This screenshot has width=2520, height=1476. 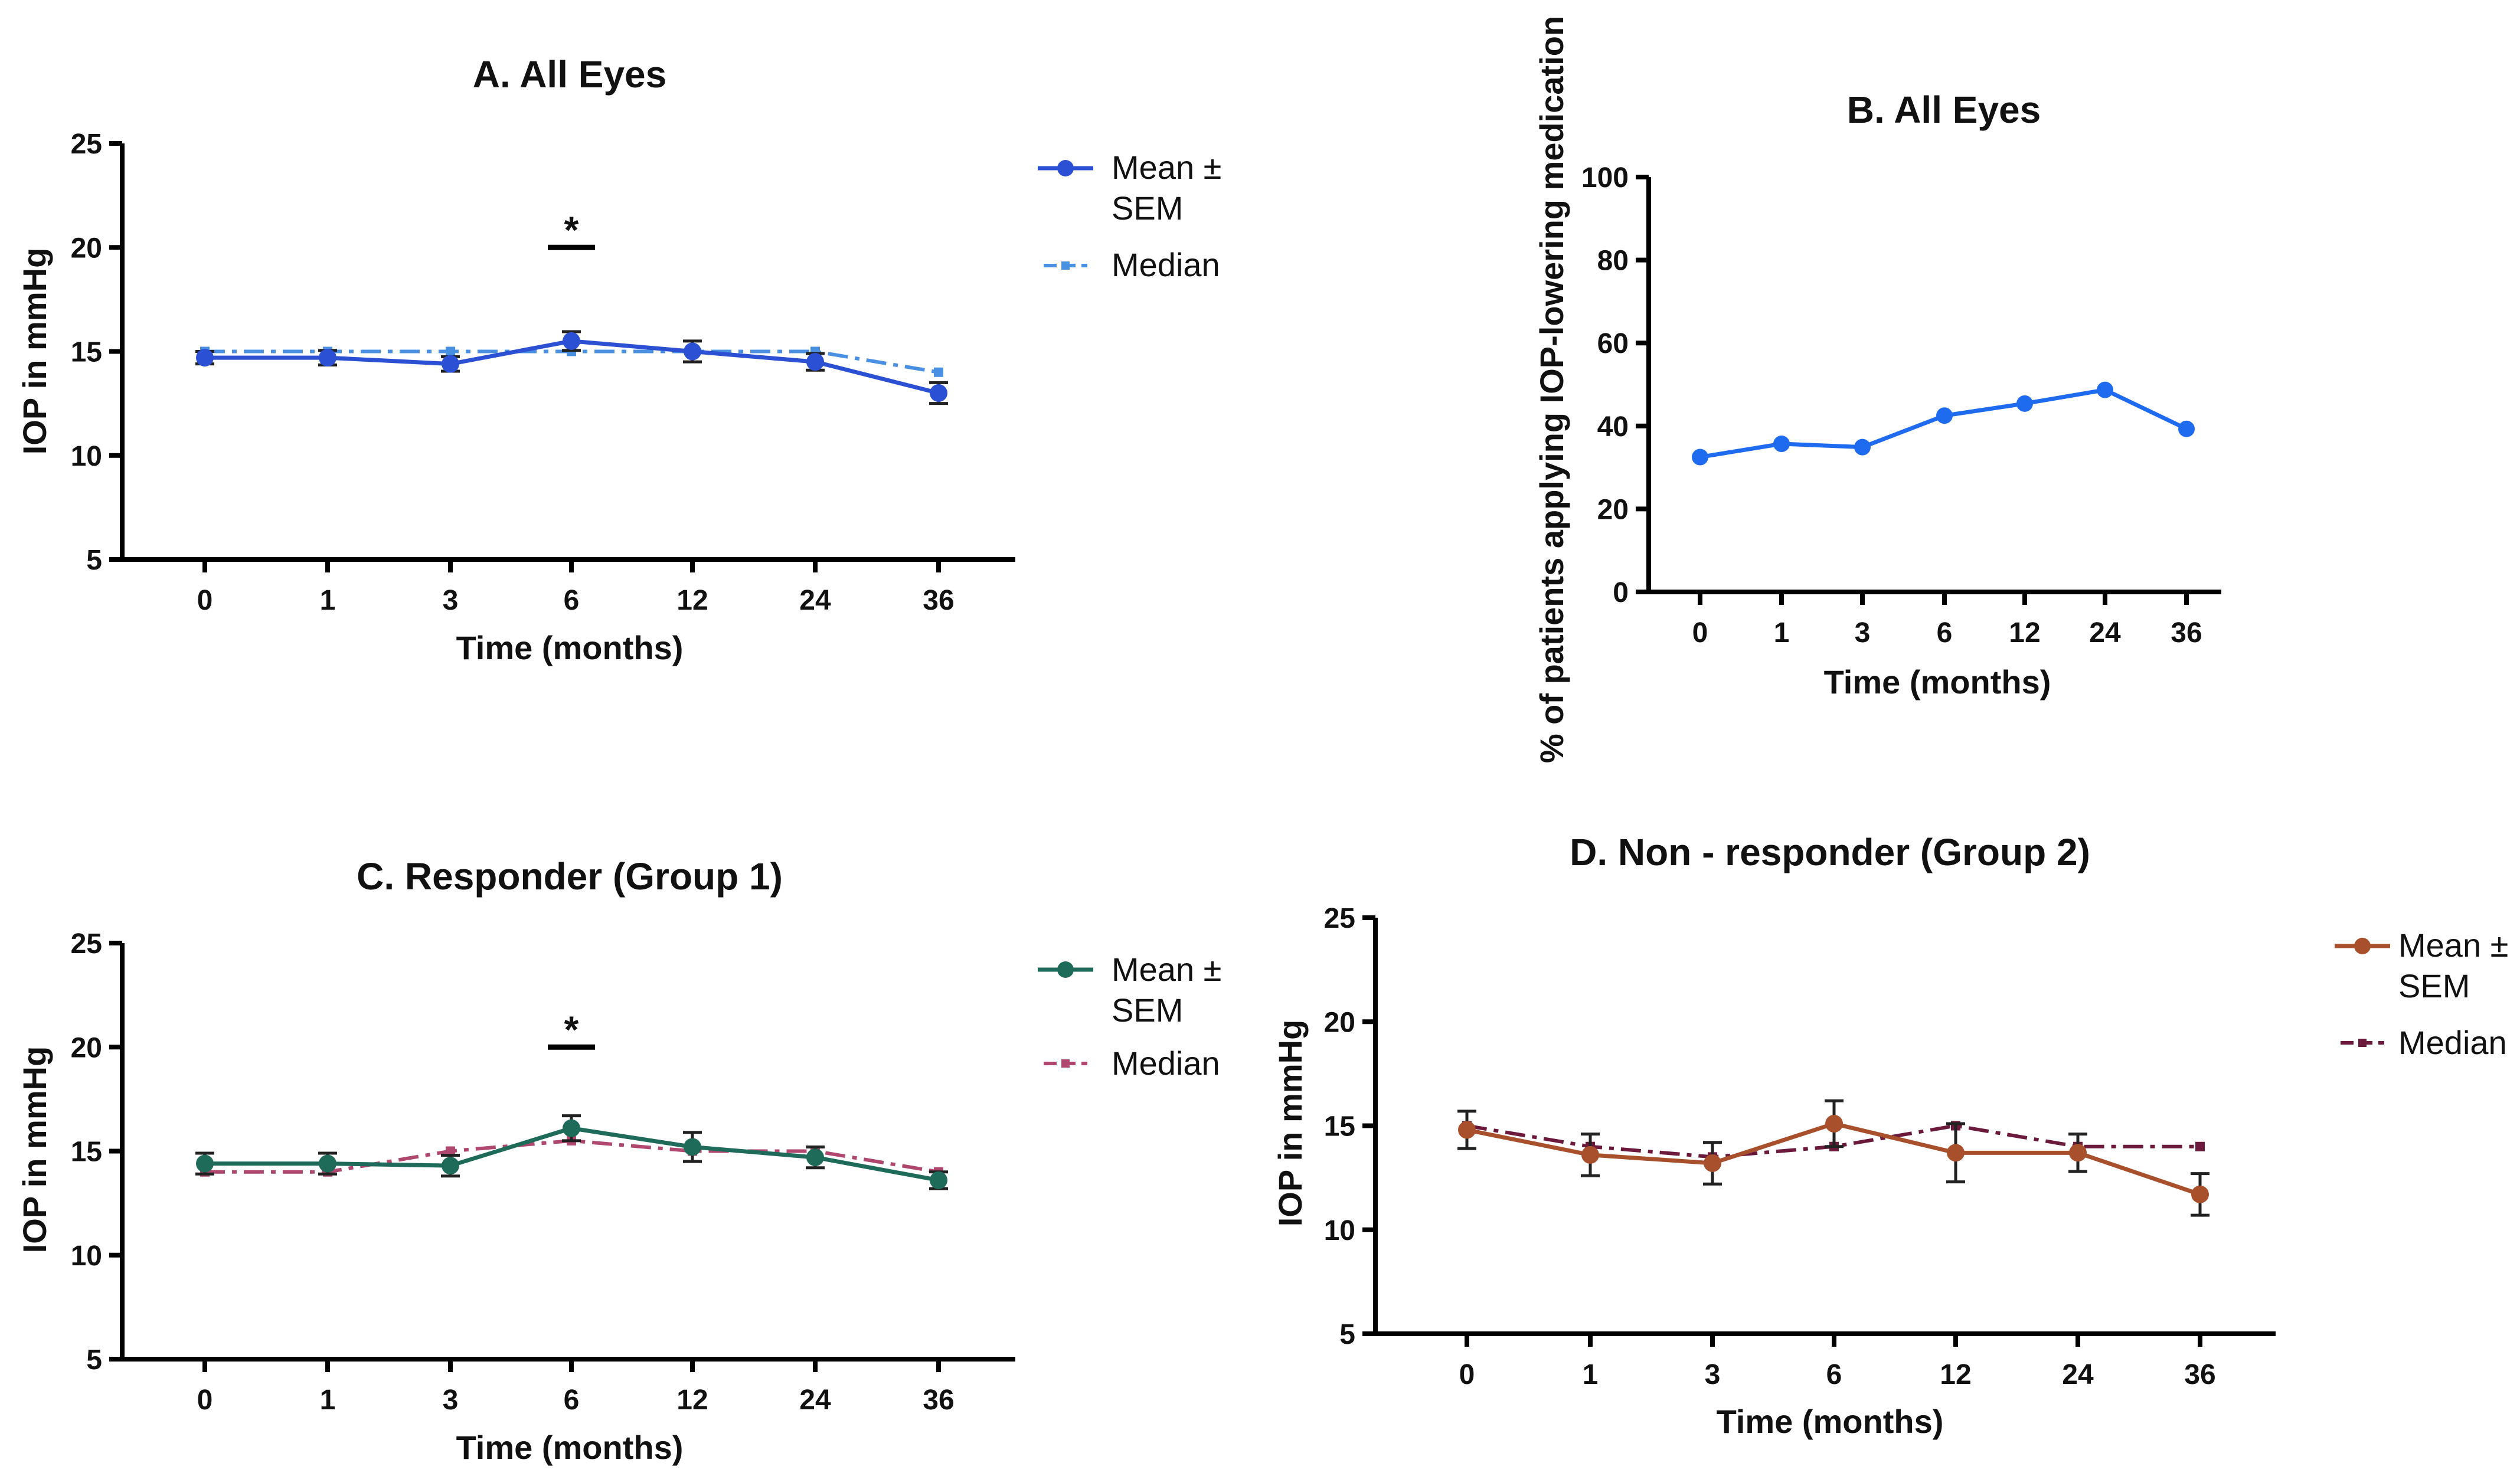 What do you see at coordinates (1340, 1230) in the screenshot?
I see `panel-d-y-tick-label: 10` at bounding box center [1340, 1230].